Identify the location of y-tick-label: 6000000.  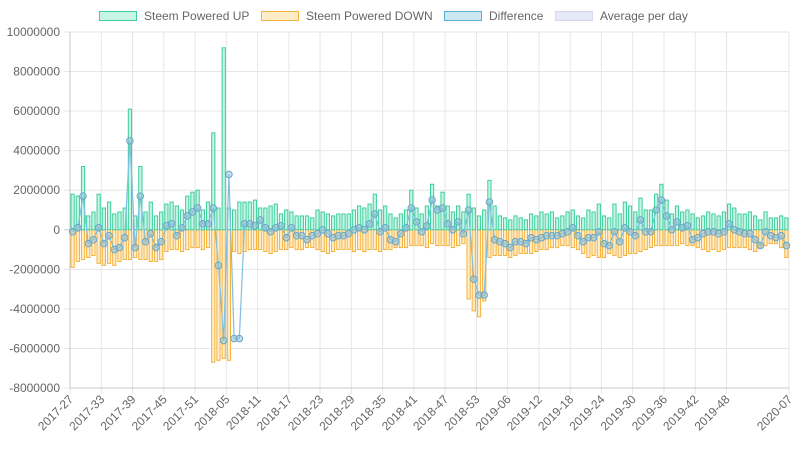
(36, 111).